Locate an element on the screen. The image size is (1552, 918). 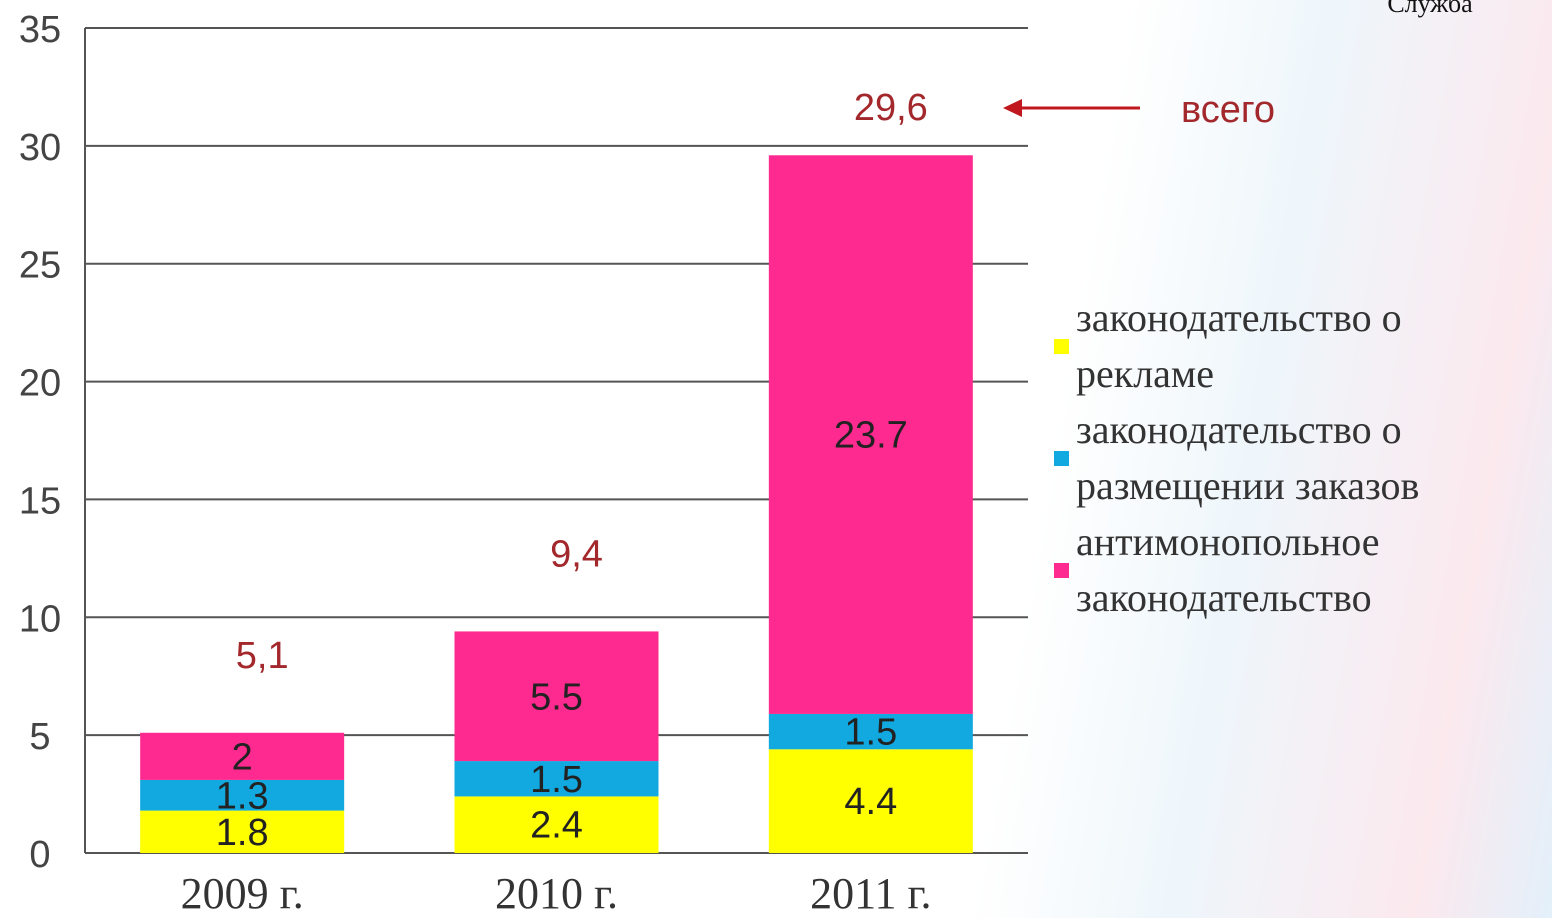
legend-item: антимонопольное законодательство is located at coordinates (1299, 570).